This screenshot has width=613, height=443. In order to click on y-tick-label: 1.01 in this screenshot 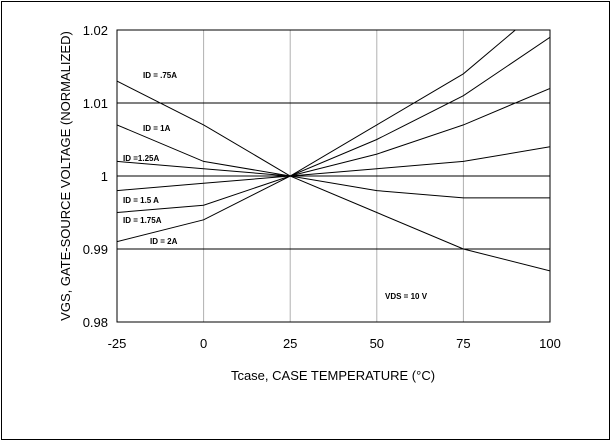, I will do `click(95, 103)`.